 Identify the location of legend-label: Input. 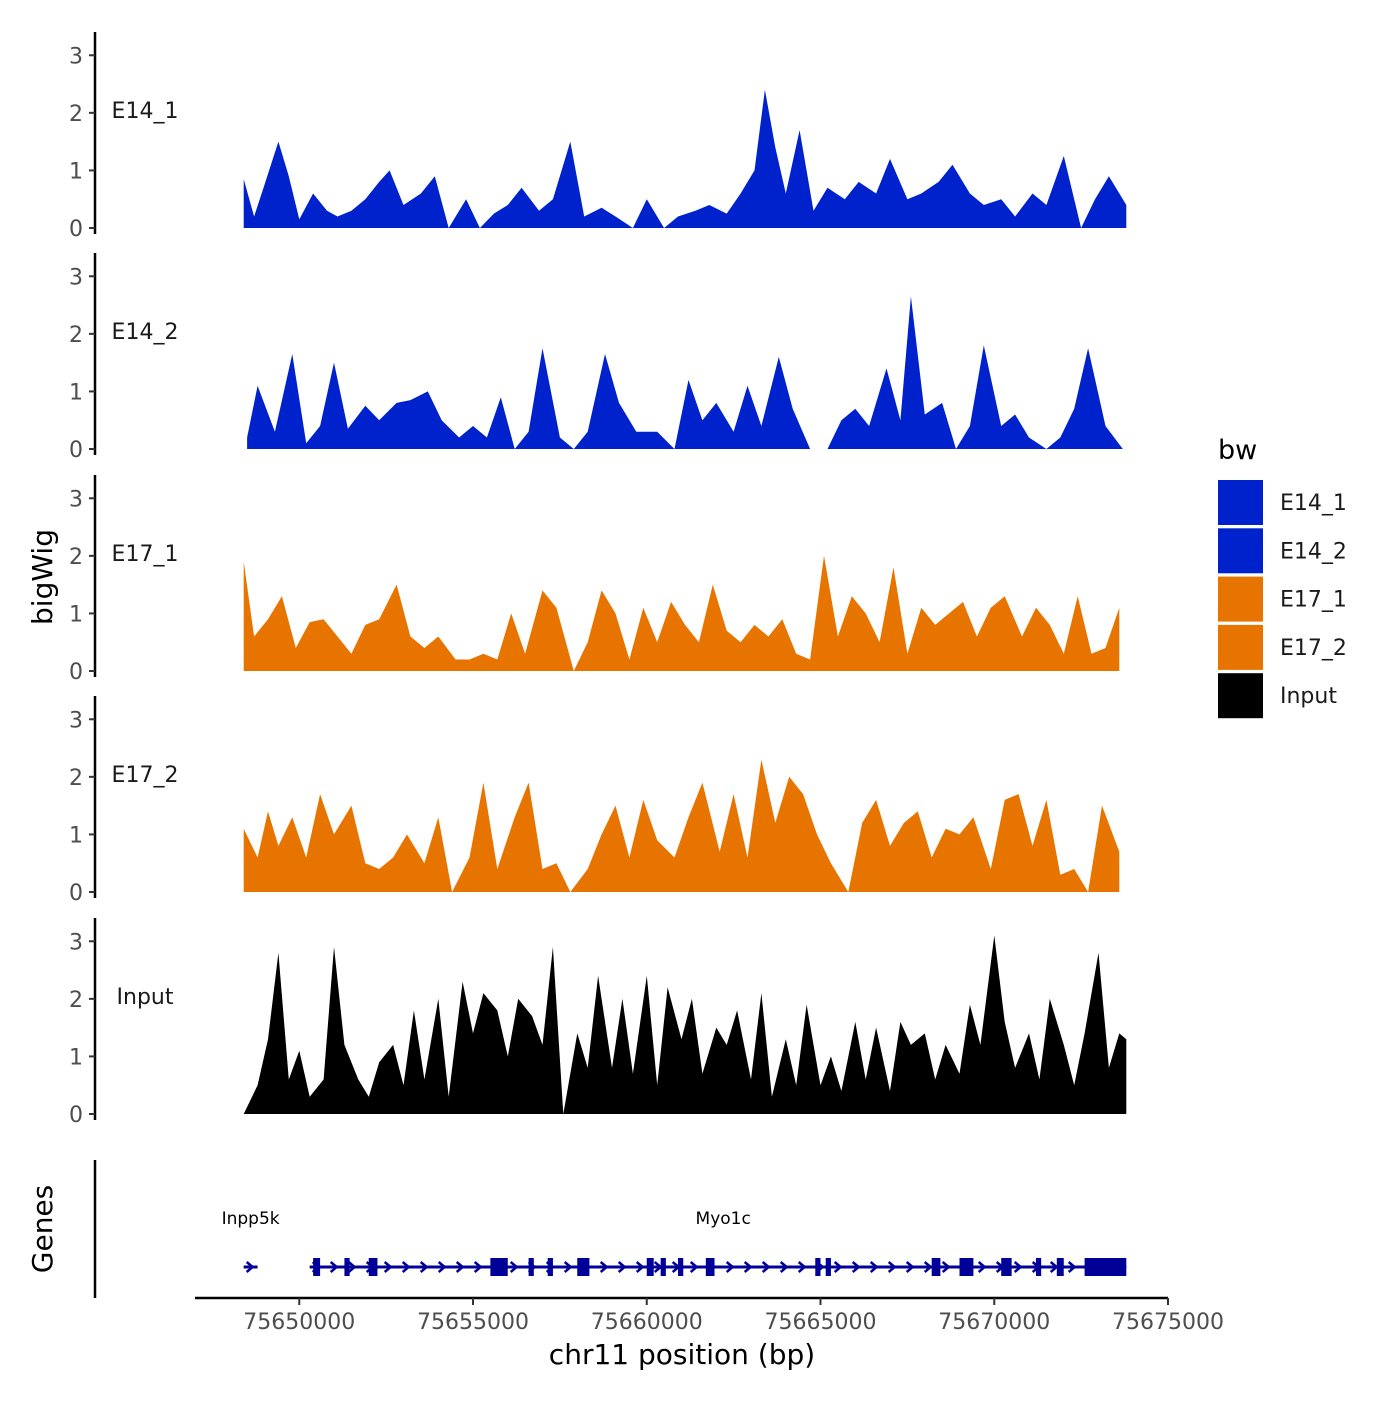
(1308, 696).